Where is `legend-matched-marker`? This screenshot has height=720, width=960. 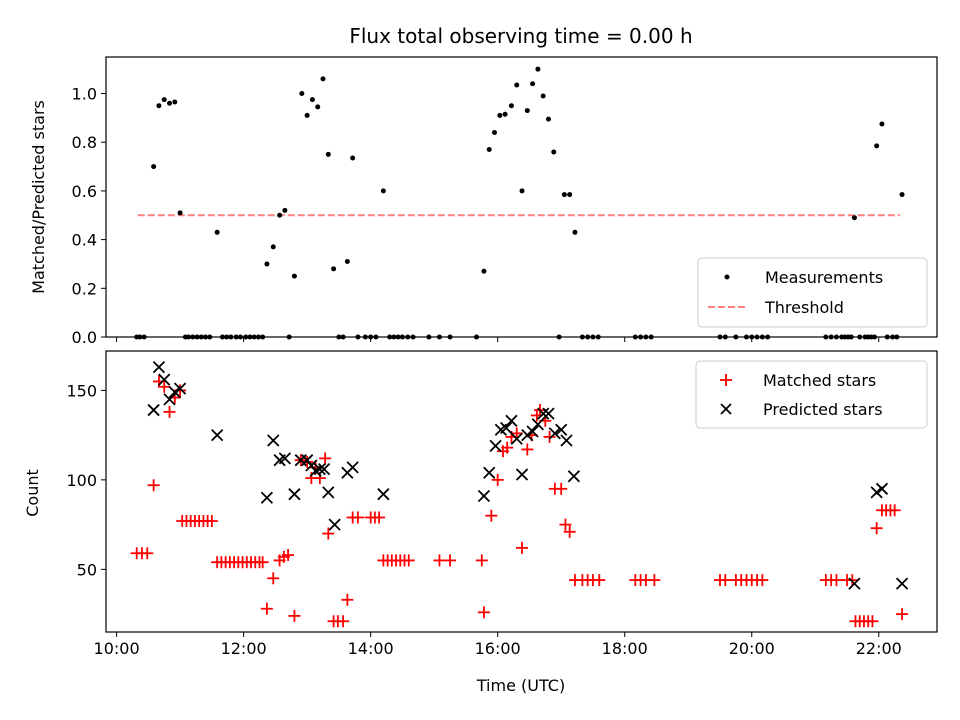 legend-matched-marker is located at coordinates (726, 380).